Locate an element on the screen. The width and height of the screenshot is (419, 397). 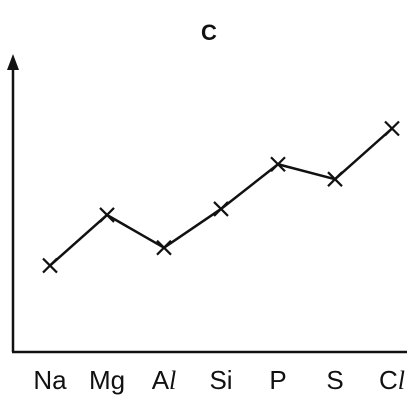
chart-title: C is located at coordinates (209, 32).